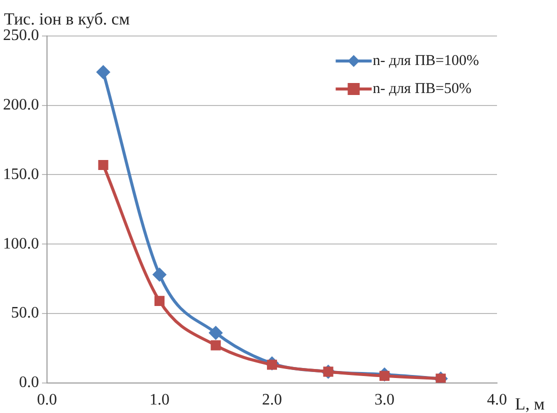 This screenshot has width=557, height=413. I want to click on x-tick-label: 0.0, so click(47, 400).